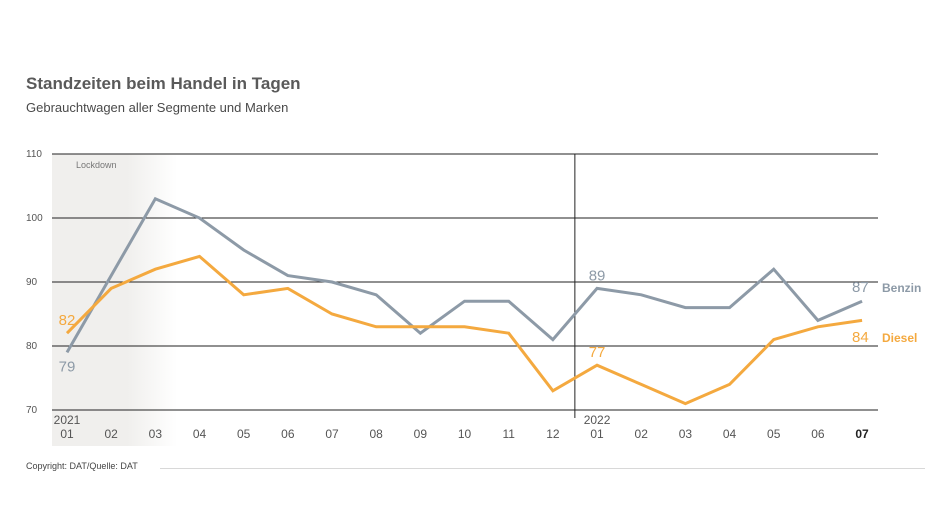 The image size is (945, 532). I want to click on lockdown-shade, so click(115, 300).